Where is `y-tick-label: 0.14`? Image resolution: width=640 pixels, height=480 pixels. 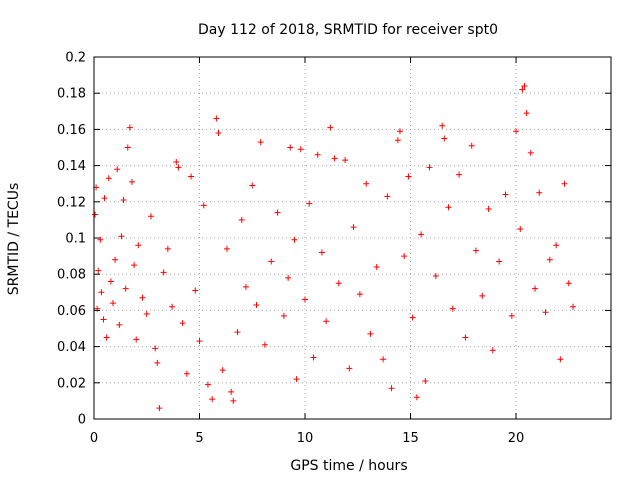
y-tick-label: 0.14 is located at coordinates (71, 166).